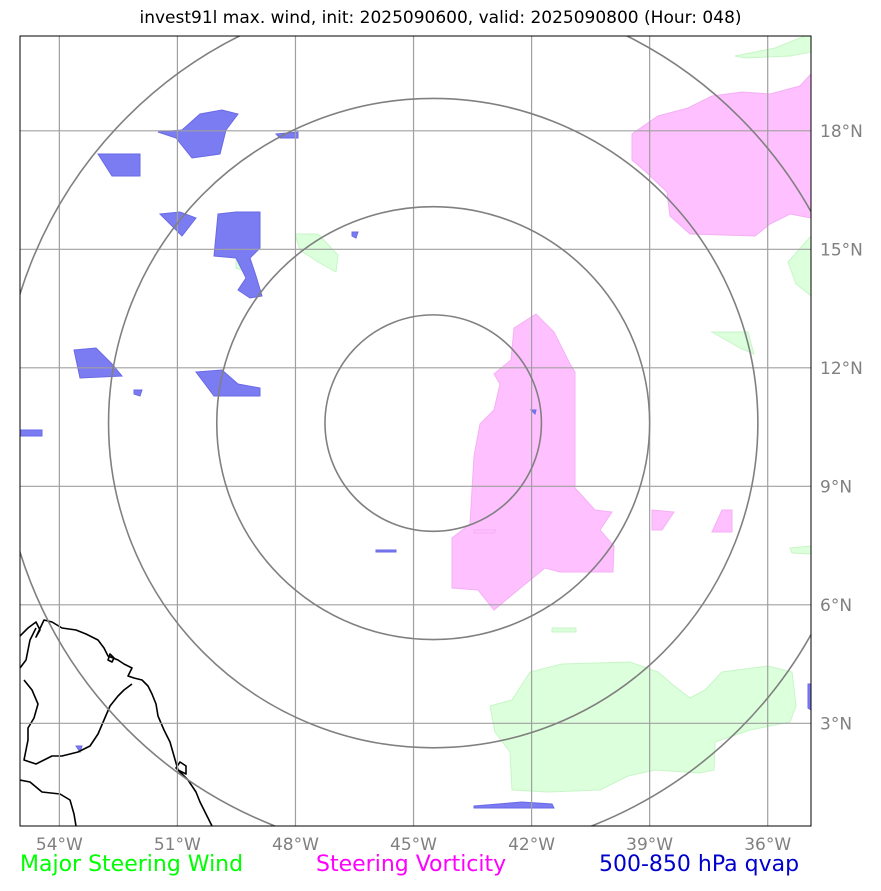 The image size is (881, 891). Describe the element at coordinates (78, 722) in the screenshot. I see `coastline-amazon` at that location.